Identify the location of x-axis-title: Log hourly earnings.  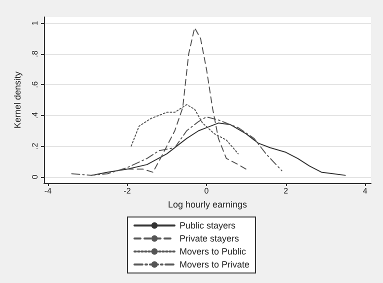
(208, 204).